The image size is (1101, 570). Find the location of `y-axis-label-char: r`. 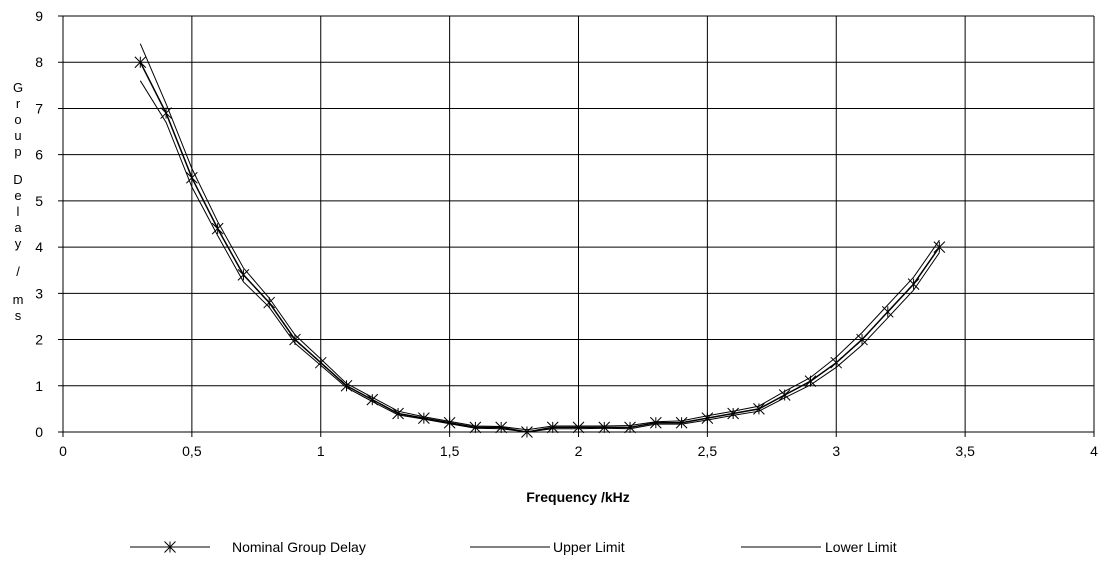

y-axis-label-char: r is located at coordinates (18, 103).